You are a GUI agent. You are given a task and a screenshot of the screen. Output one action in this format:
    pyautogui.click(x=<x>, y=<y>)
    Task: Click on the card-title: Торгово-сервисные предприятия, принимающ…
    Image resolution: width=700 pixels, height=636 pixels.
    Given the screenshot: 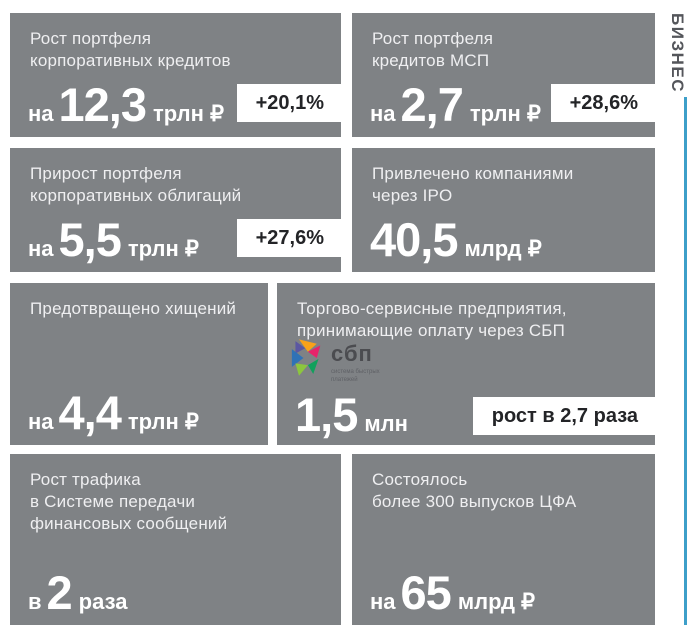 What is the action you would take?
    pyautogui.click(x=432, y=320)
    